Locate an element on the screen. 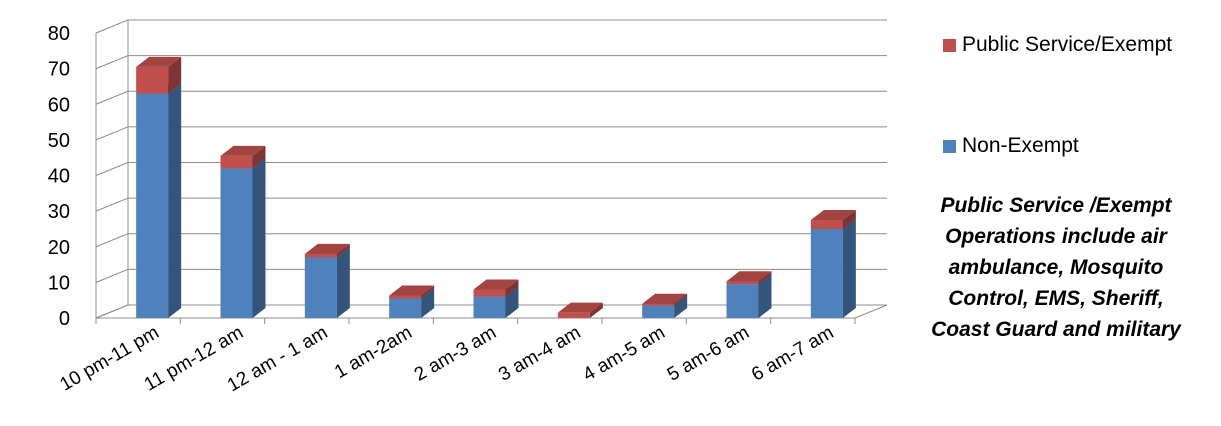 This screenshot has width=1221, height=426. y-tick-label: 20 is located at coordinates (59, 248).